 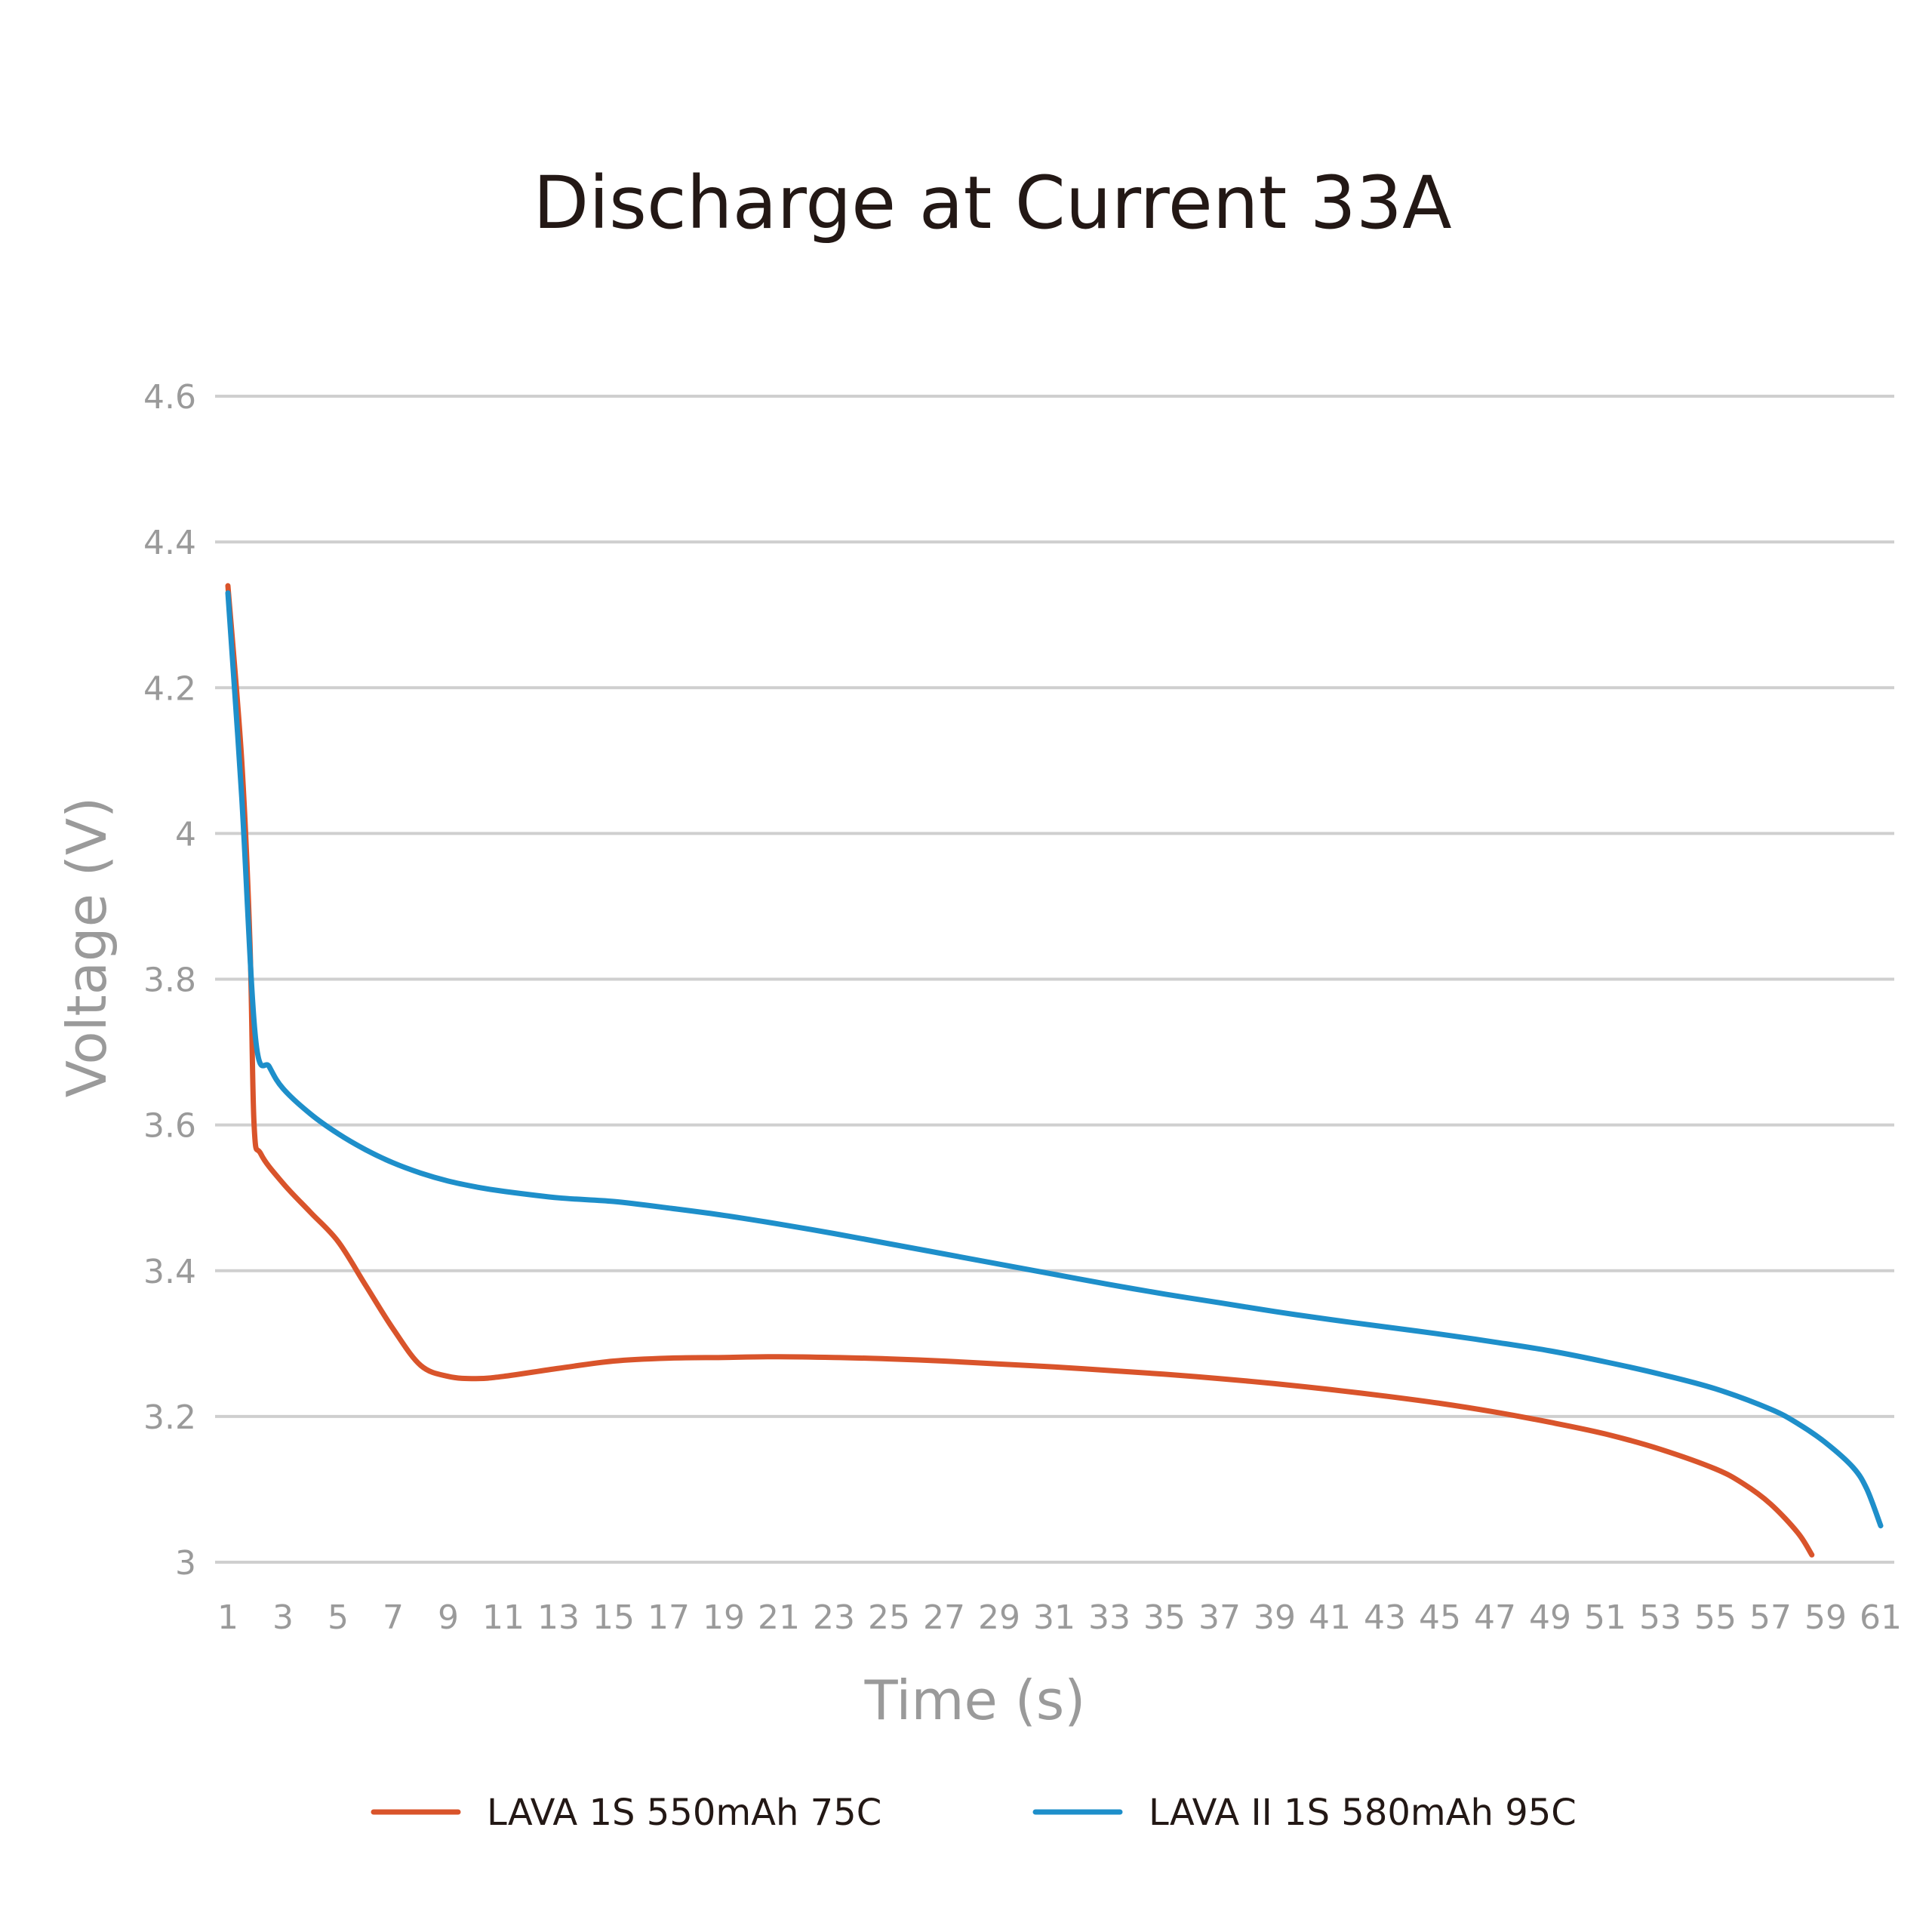 What do you see at coordinates (1109, 1617) in the screenshot?
I see `x-tick-label: 33` at bounding box center [1109, 1617].